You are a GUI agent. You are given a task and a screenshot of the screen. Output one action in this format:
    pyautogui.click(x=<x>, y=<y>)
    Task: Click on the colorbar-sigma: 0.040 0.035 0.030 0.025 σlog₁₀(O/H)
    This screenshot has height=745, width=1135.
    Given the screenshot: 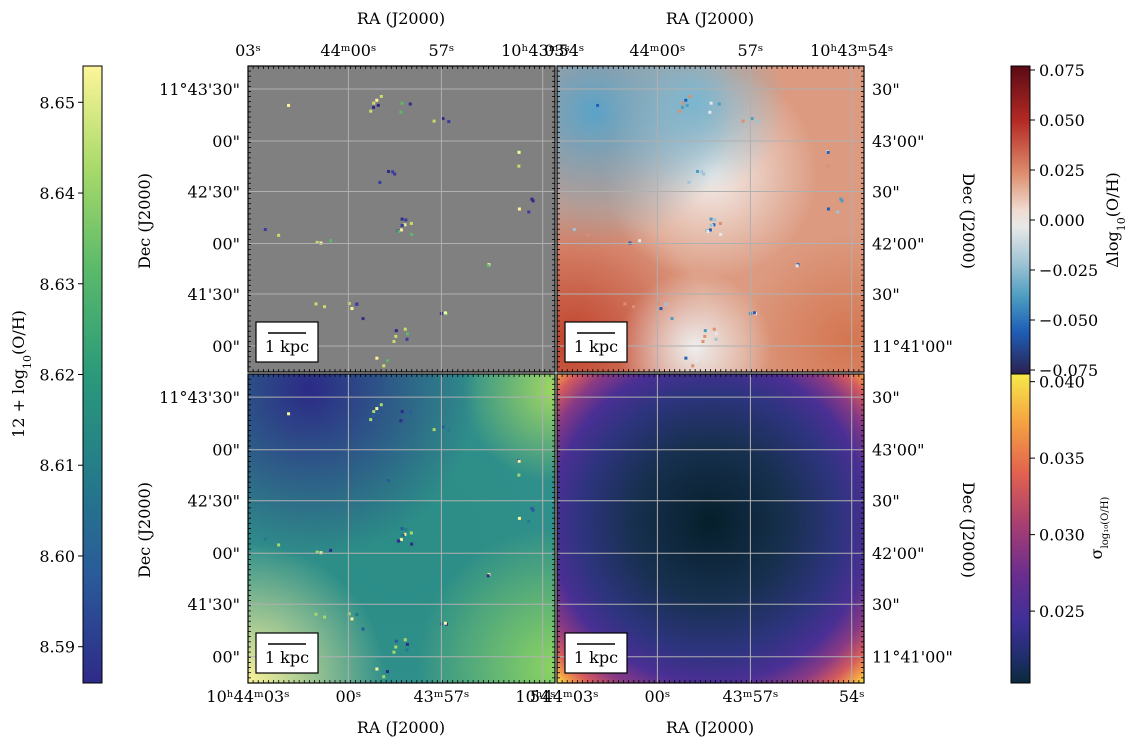 What is the action you would take?
    pyautogui.click(x=1060, y=528)
    